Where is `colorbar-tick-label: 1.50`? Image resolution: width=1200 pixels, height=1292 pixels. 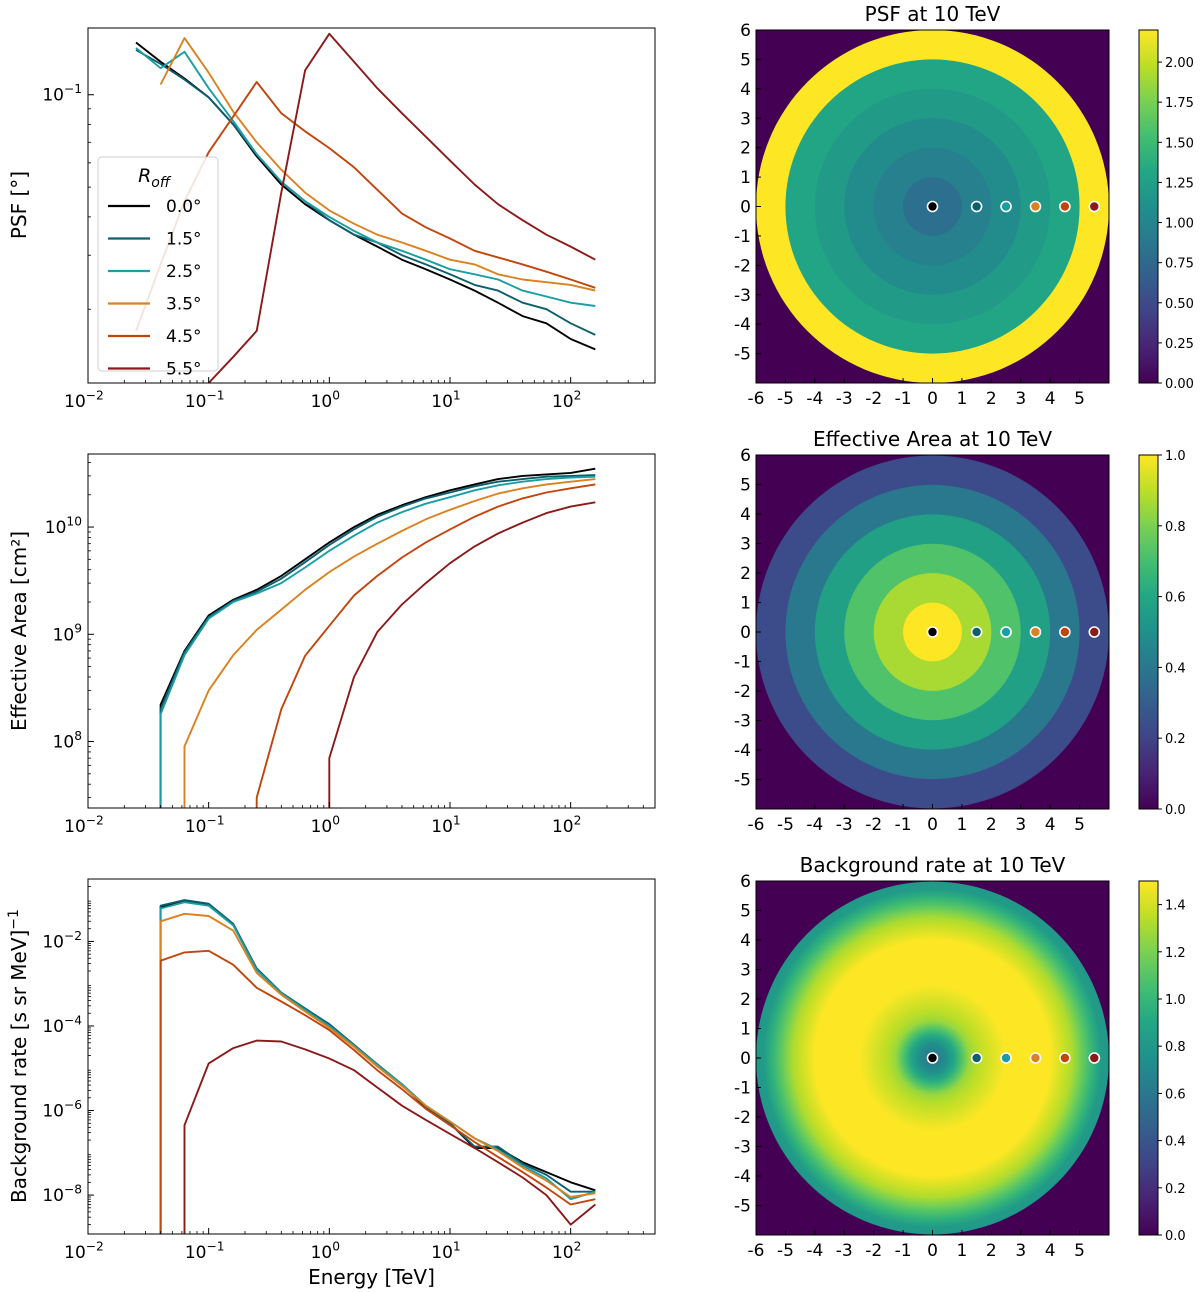
colorbar-tick-label: 1.50 is located at coordinates (1179, 143).